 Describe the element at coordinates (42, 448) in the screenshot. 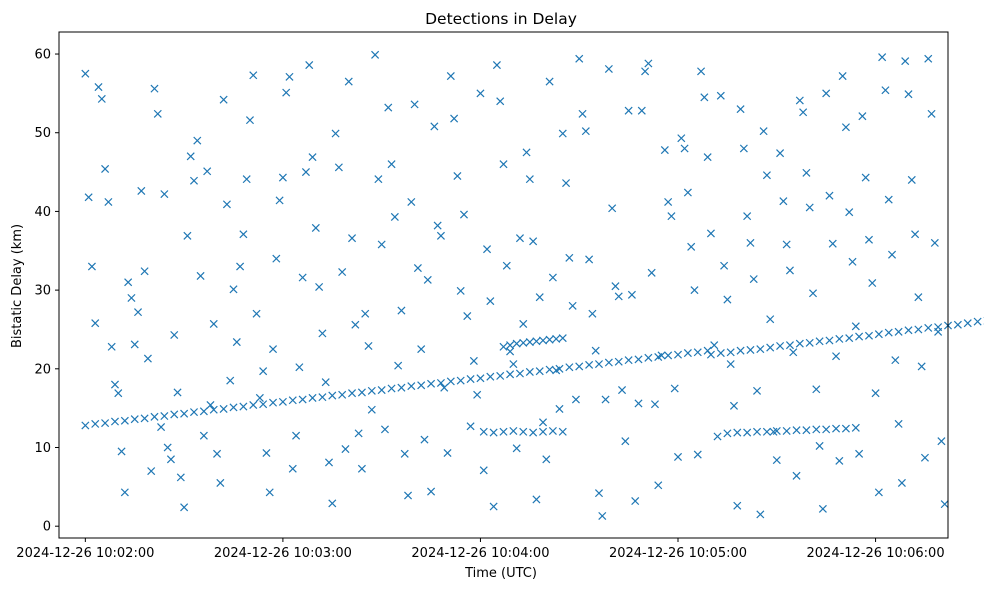

I see `y-tick-label: 10` at that location.